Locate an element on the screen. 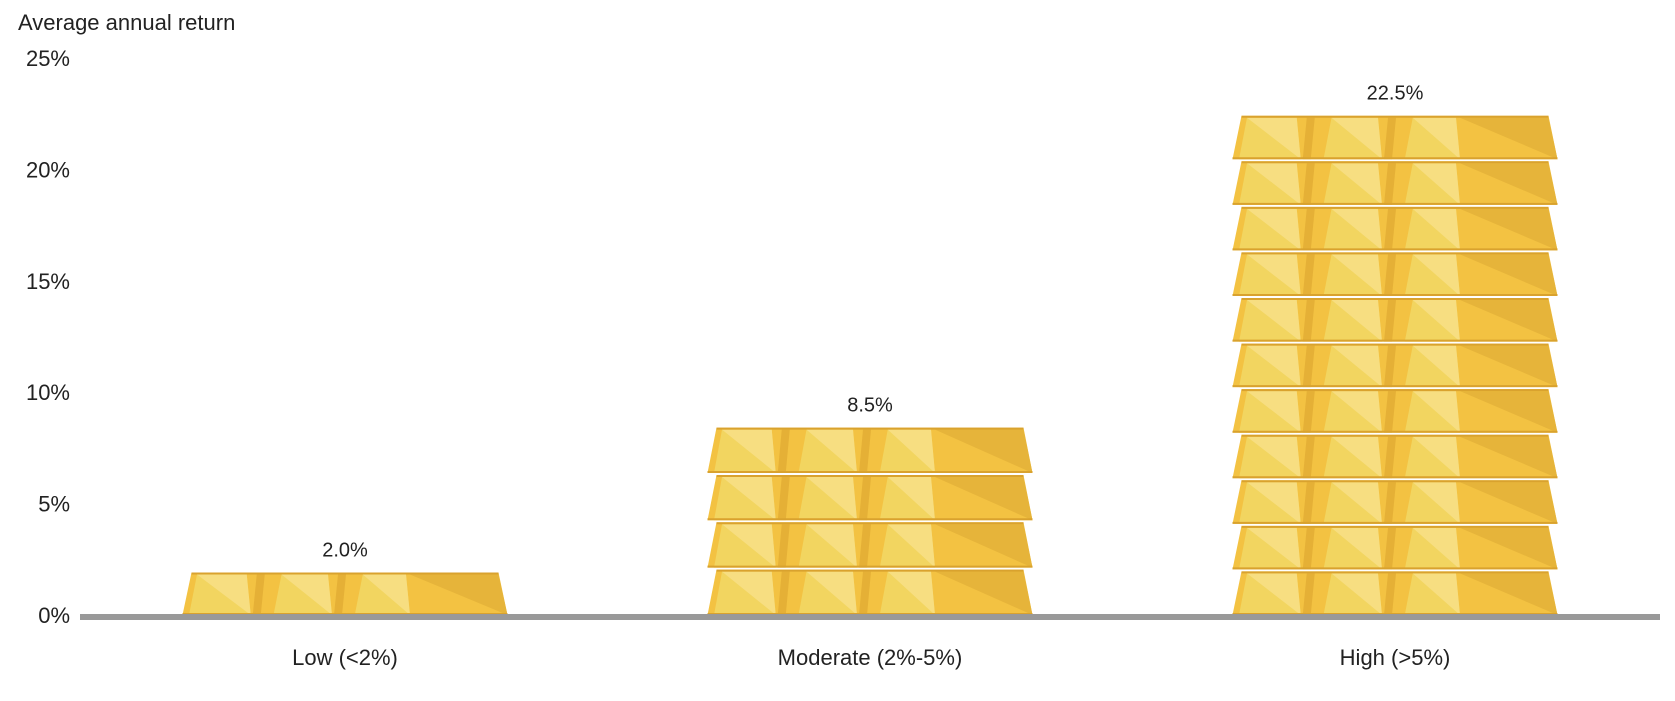 This screenshot has height=701, width=1675. y-axis-label: Average annual return is located at coordinates (126, 22).